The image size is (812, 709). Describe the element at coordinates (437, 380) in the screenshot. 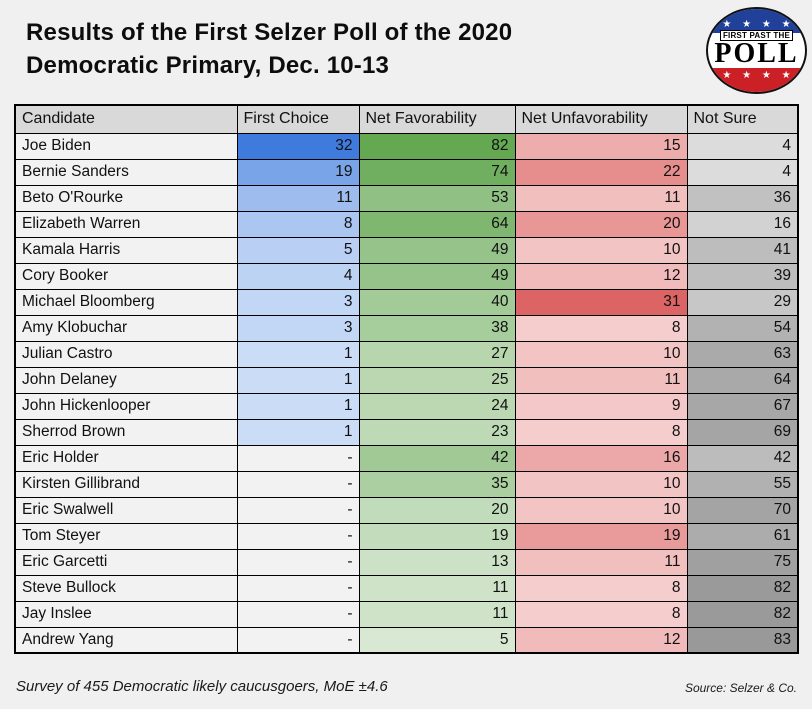

I see `net_favorability-cell: 25` at that location.